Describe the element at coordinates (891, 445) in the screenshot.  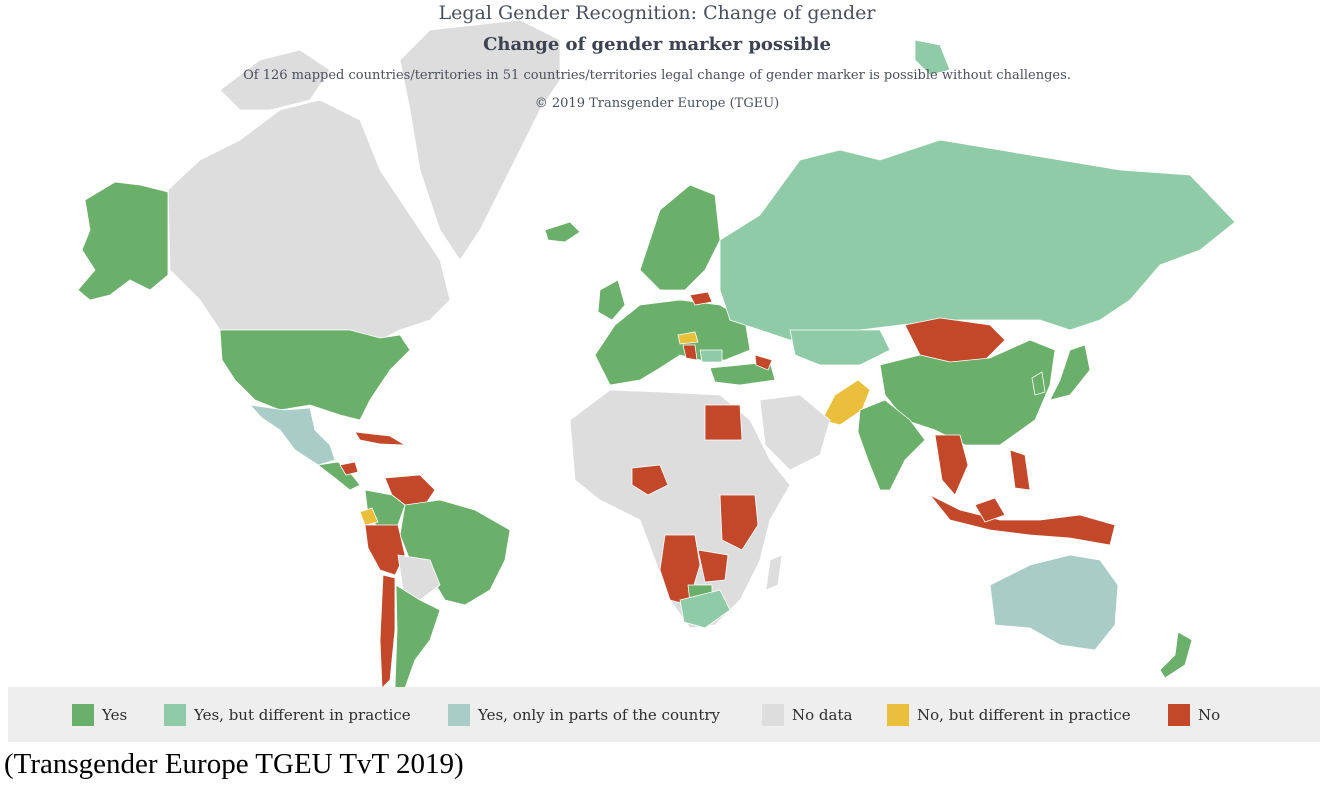
I see `region-india` at that location.